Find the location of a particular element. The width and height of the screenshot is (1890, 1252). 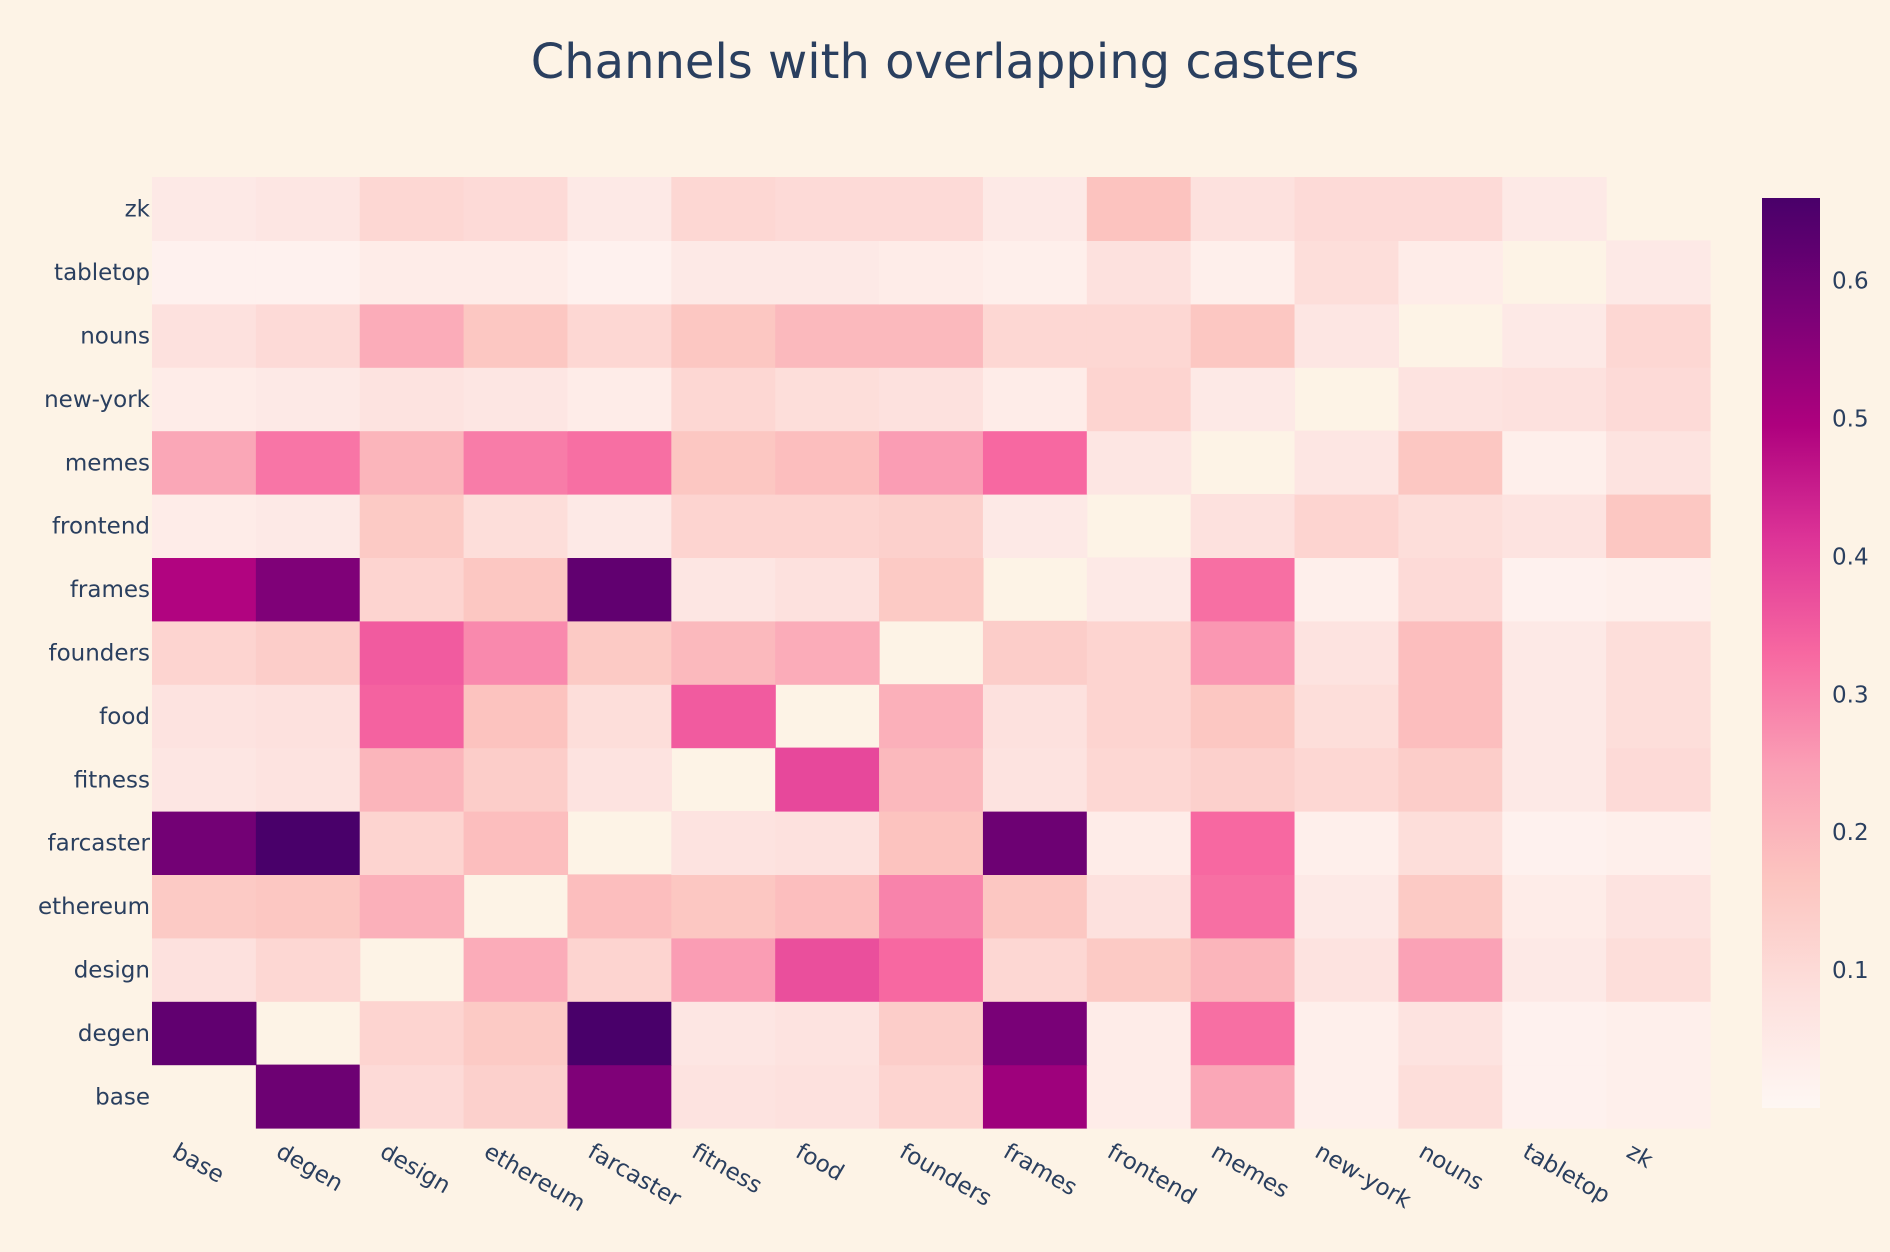

heatmap-cell-degen-base is located at coordinates (204, 1033).